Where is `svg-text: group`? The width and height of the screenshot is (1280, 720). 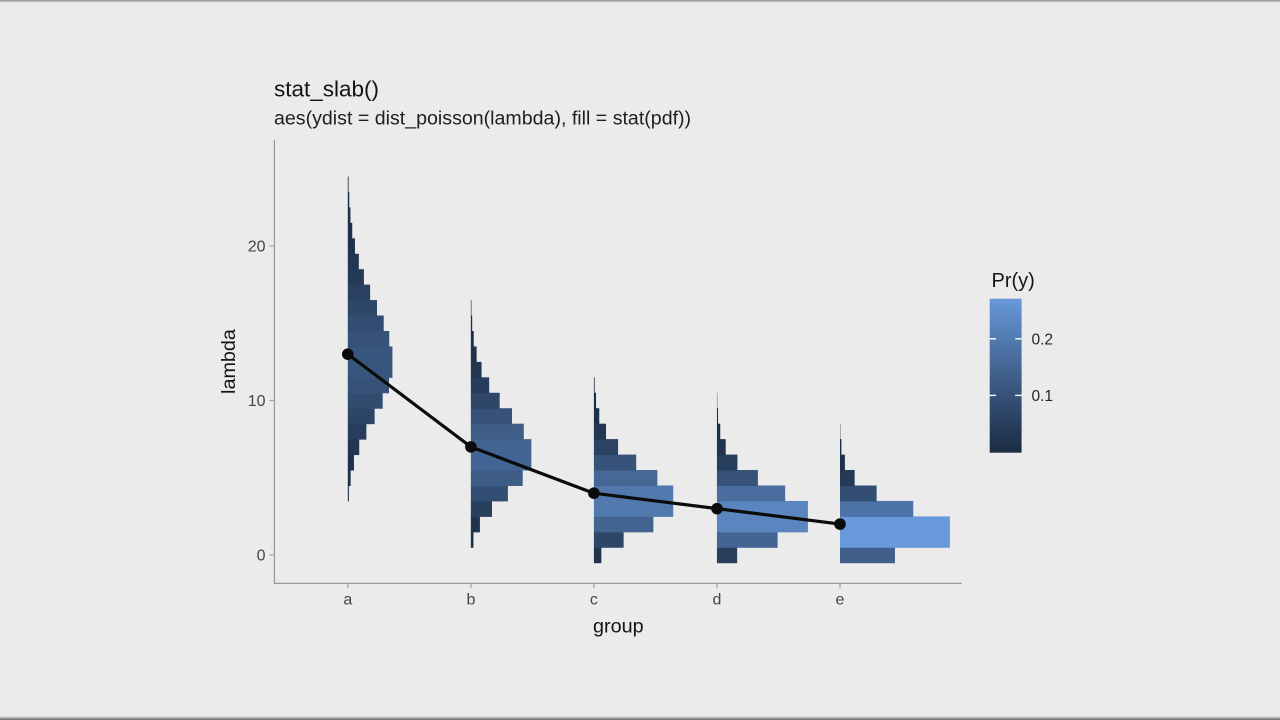 svg-text: group is located at coordinates (618, 627).